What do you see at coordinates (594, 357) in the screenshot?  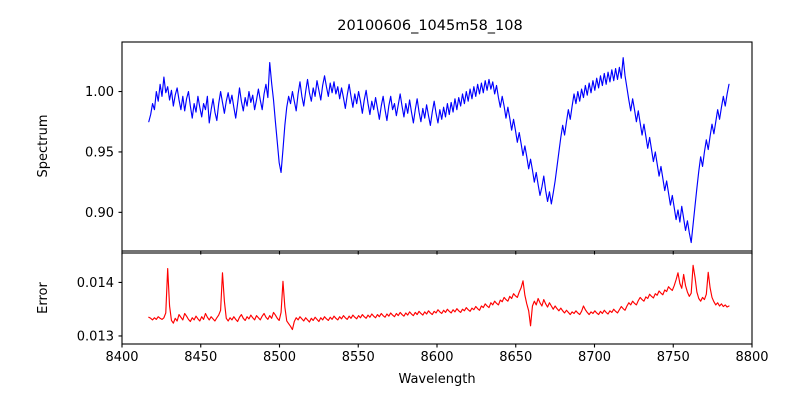 I see `x-tick-label: 8700` at bounding box center [594, 357].